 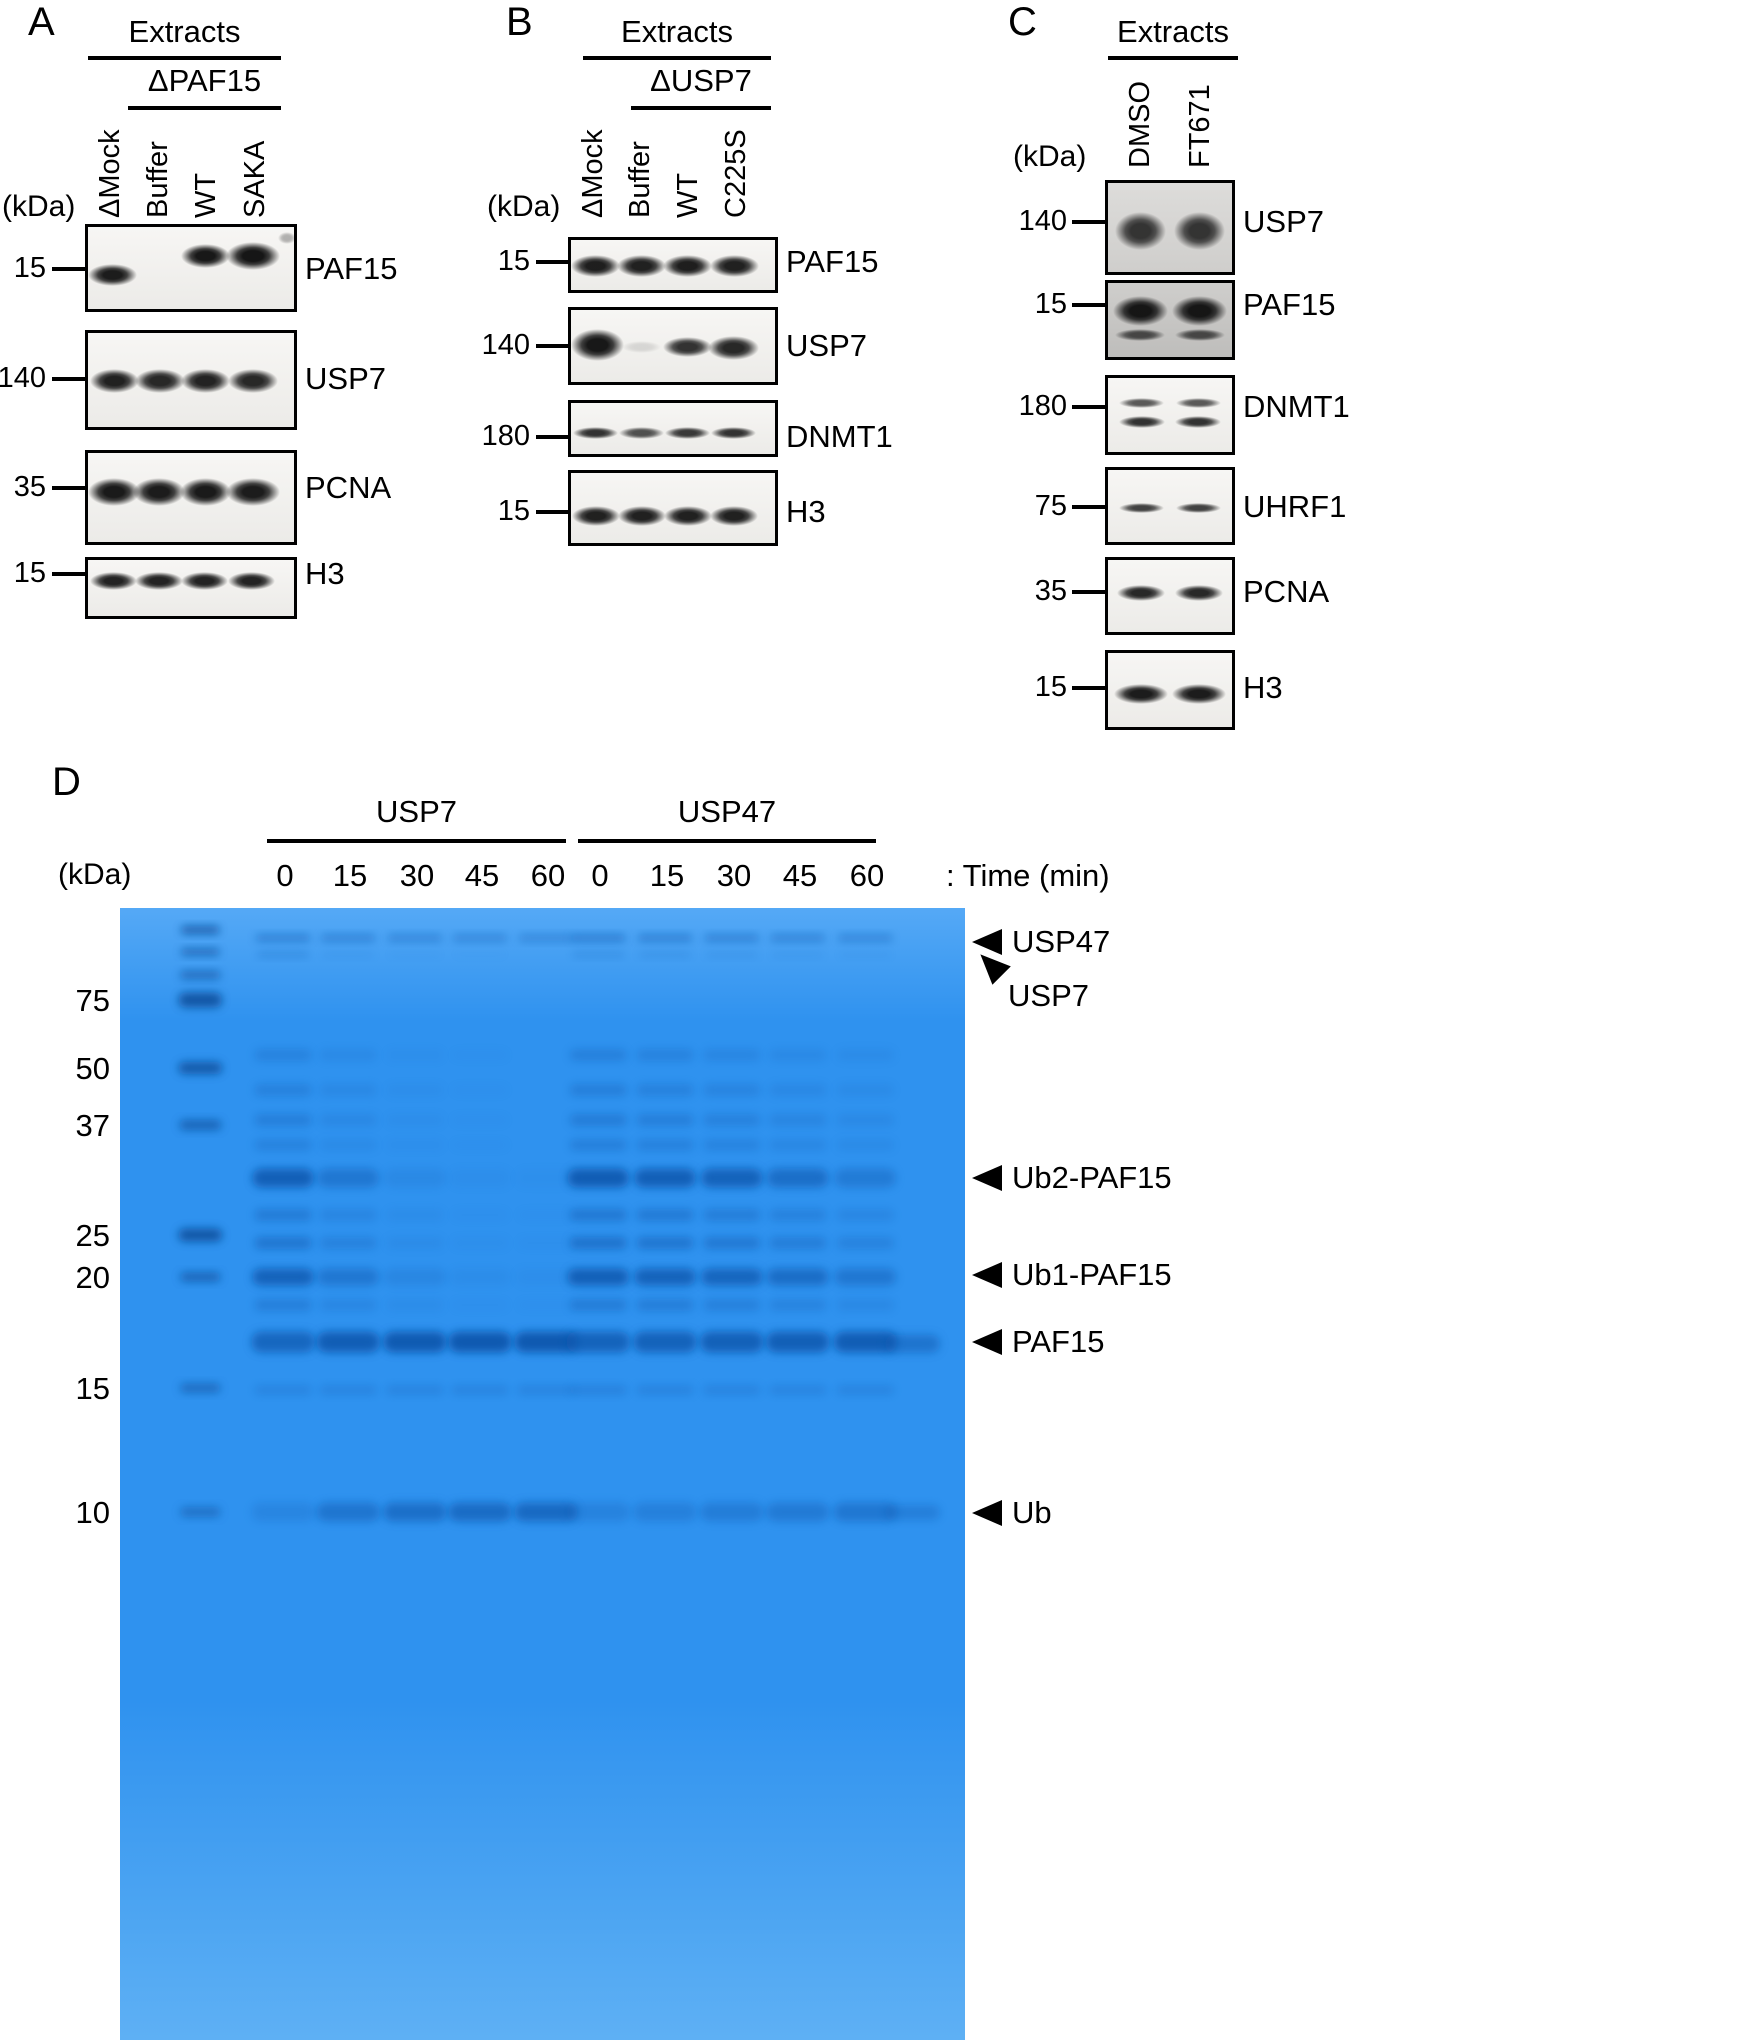 What do you see at coordinates (92, 1235) in the screenshot?
I see `gel-marker-25: 25` at bounding box center [92, 1235].